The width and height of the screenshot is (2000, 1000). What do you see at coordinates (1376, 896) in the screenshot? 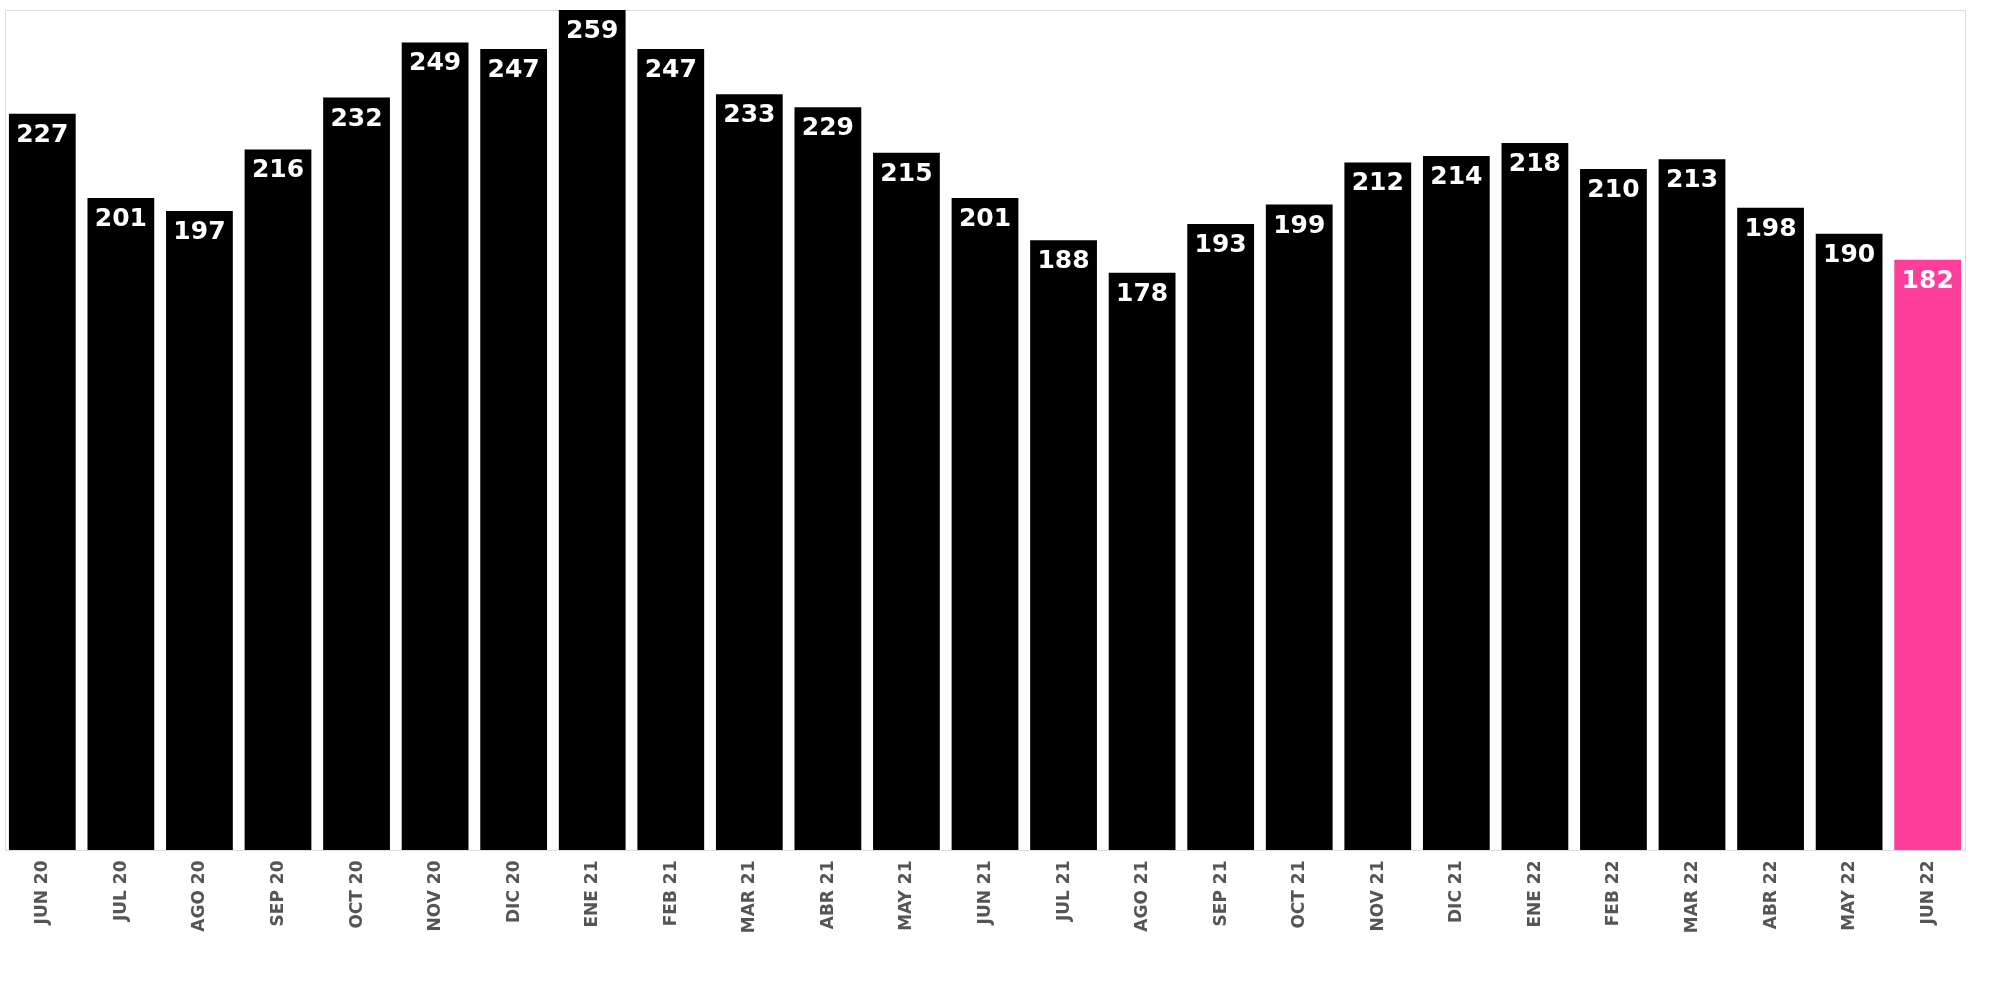
I see `x-tick-label: NOV 21` at bounding box center [1376, 896].